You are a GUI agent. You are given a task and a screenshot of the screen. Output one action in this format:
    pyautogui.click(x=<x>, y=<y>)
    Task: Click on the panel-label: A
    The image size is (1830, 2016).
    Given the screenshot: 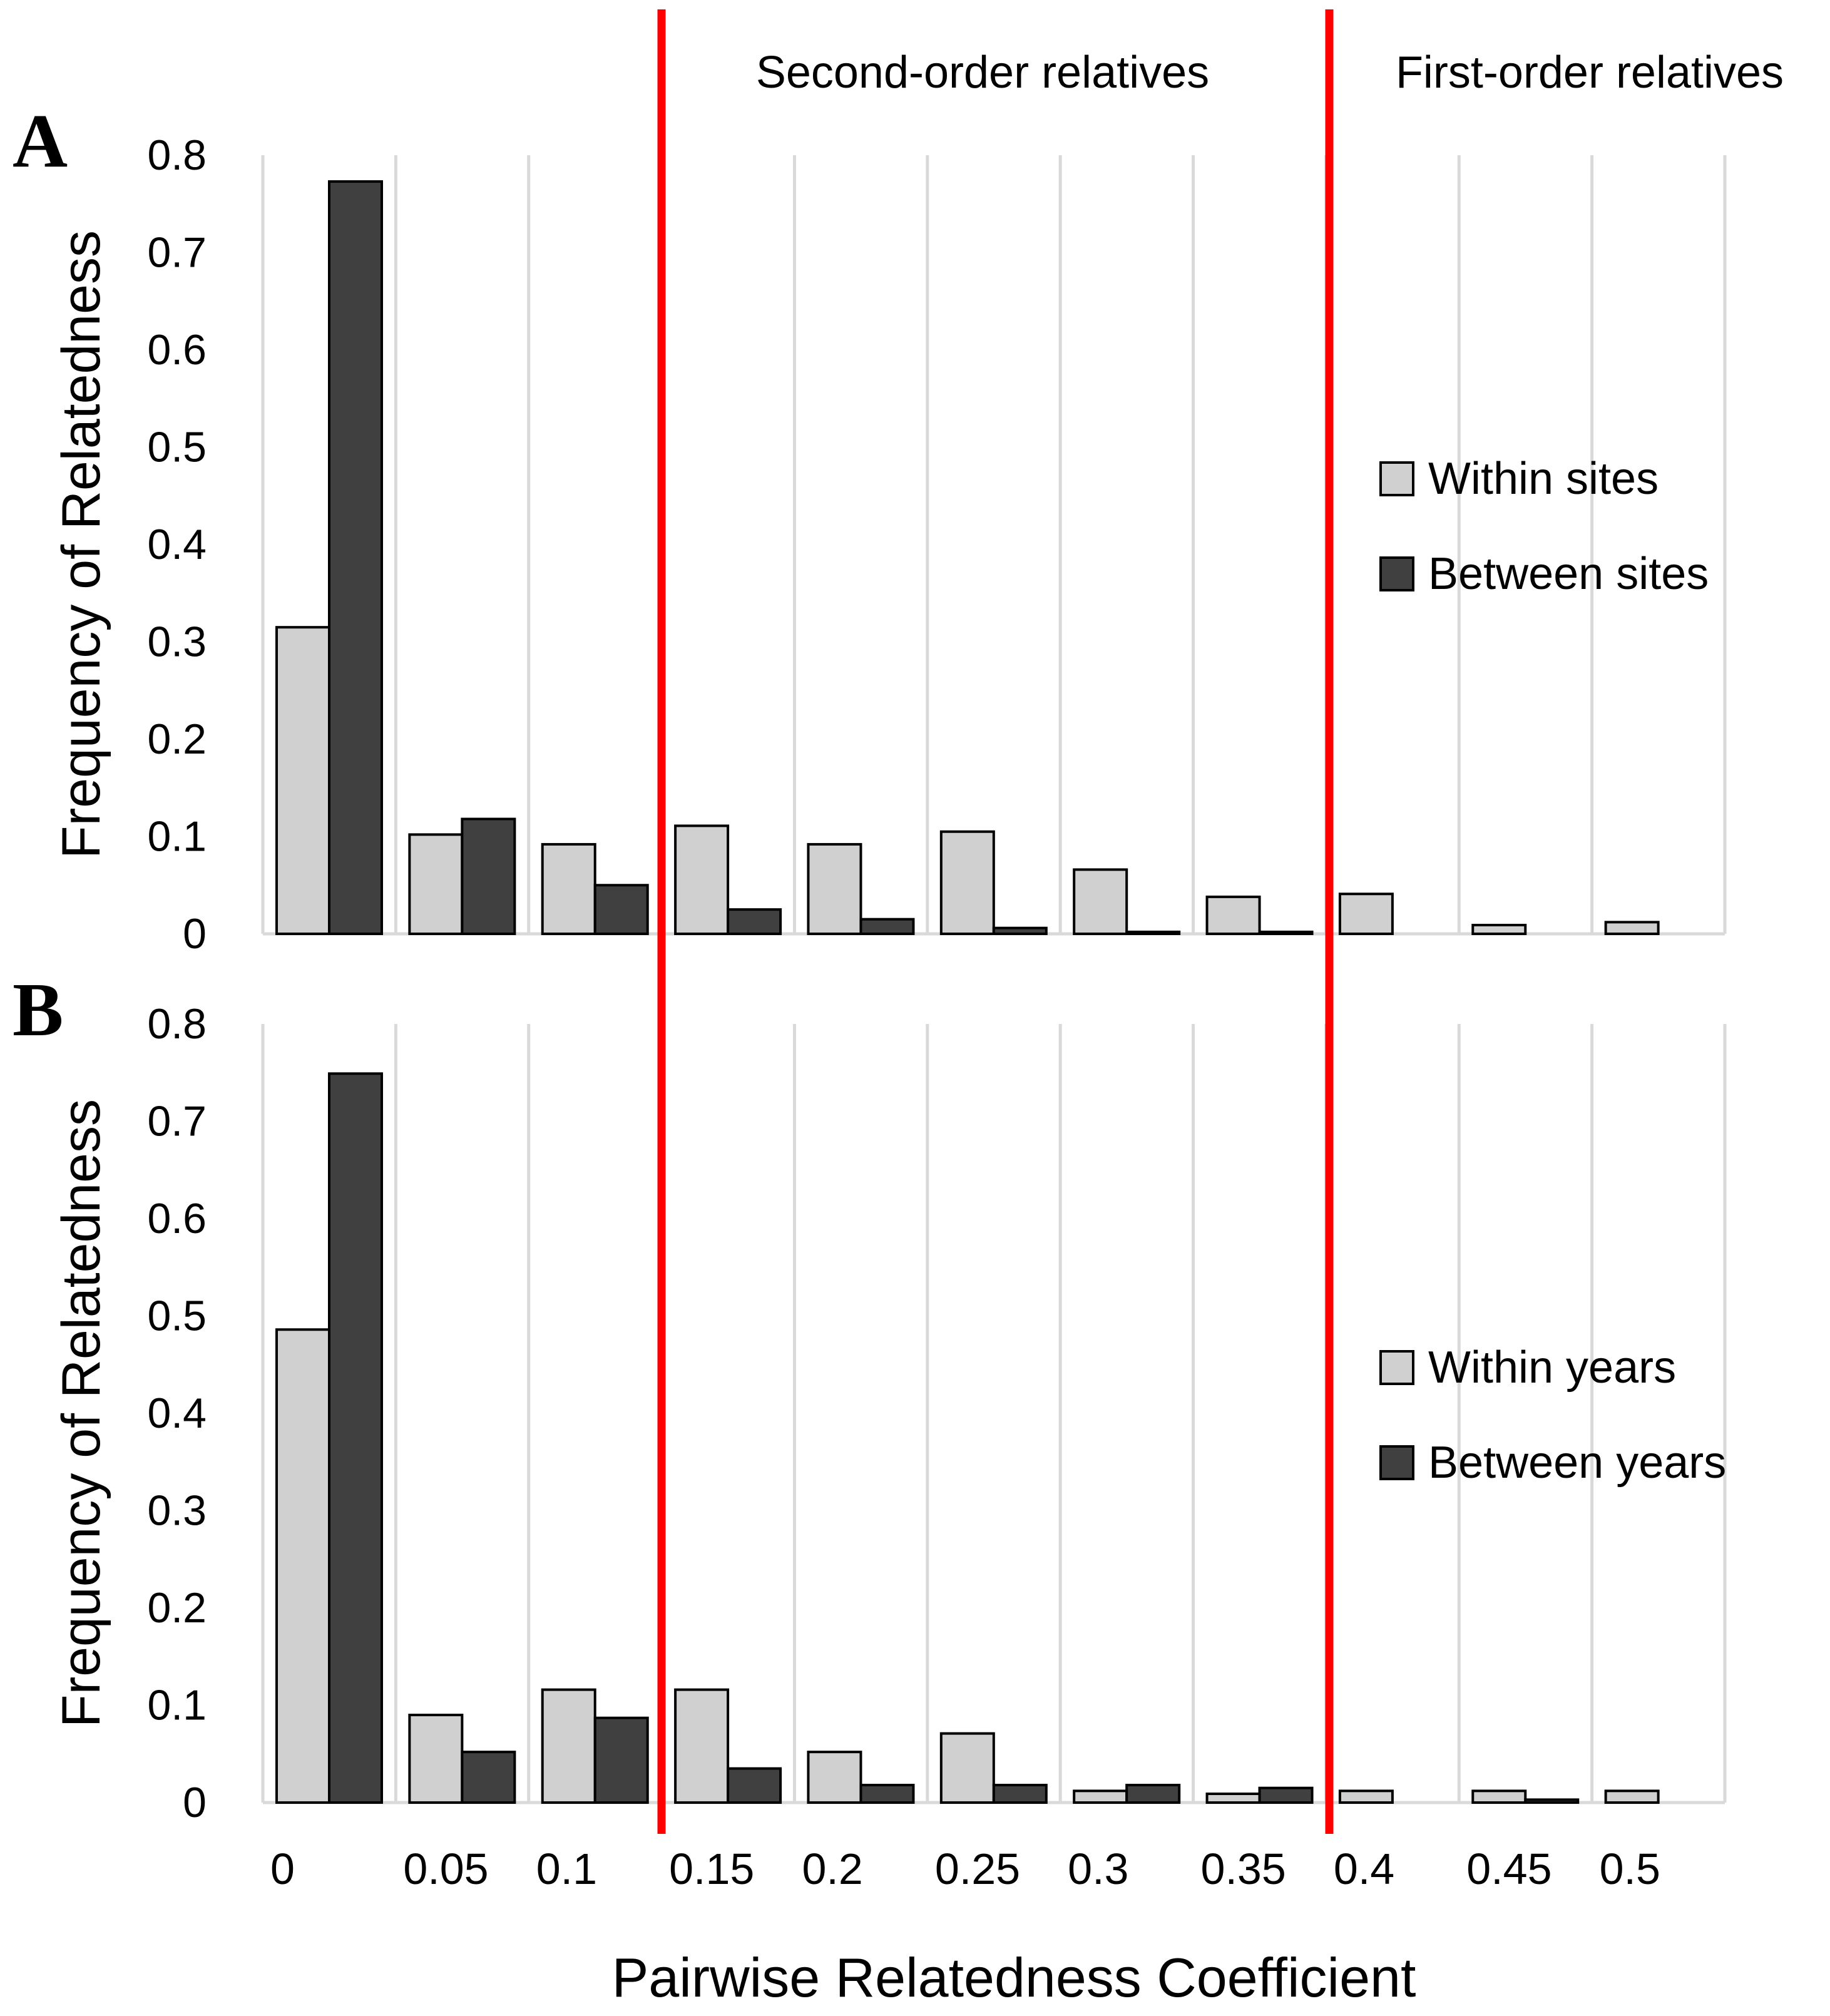 What is the action you would take?
    pyautogui.click(x=41, y=141)
    